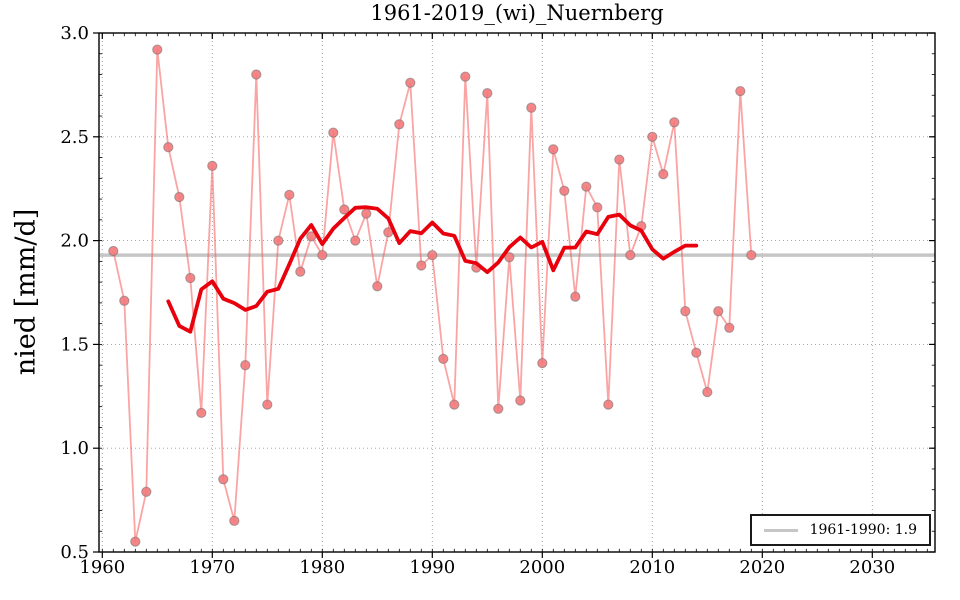 The width and height of the screenshot is (960, 600). I want to click on y-tick-label: 3.0, so click(74, 33).